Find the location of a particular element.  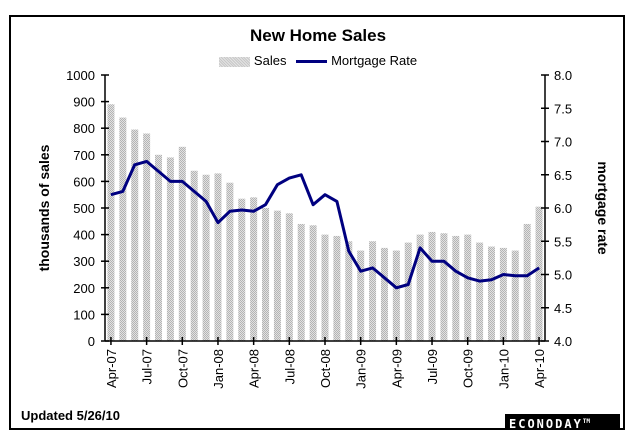

legend-item-mortgage-rate: Mortgage Rate is located at coordinates (356, 60).